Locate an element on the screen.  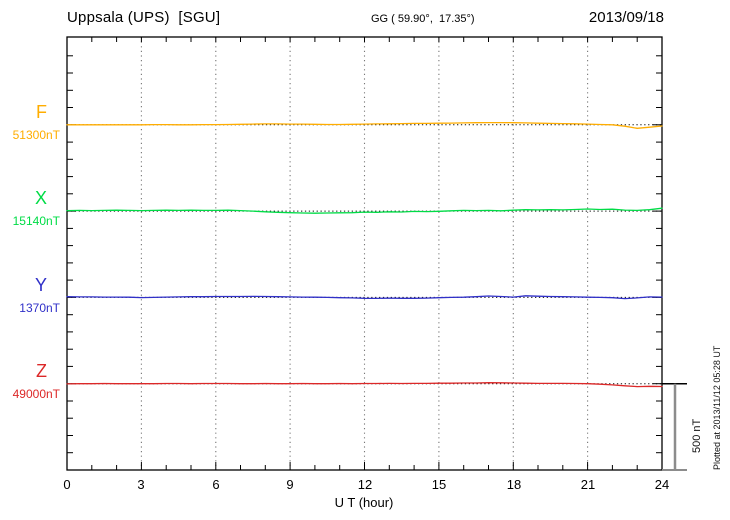
series-baseline-Y: 1370nT is located at coordinates (30, 308).